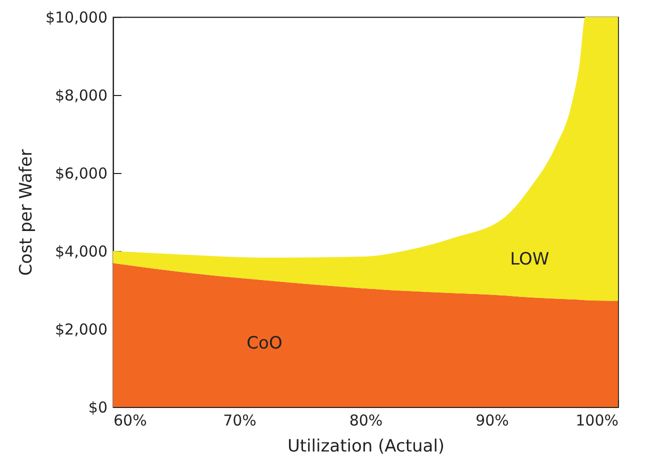 This screenshot has width=646, height=471. I want to click on y-tick-label: $10,000, so click(76, 17).